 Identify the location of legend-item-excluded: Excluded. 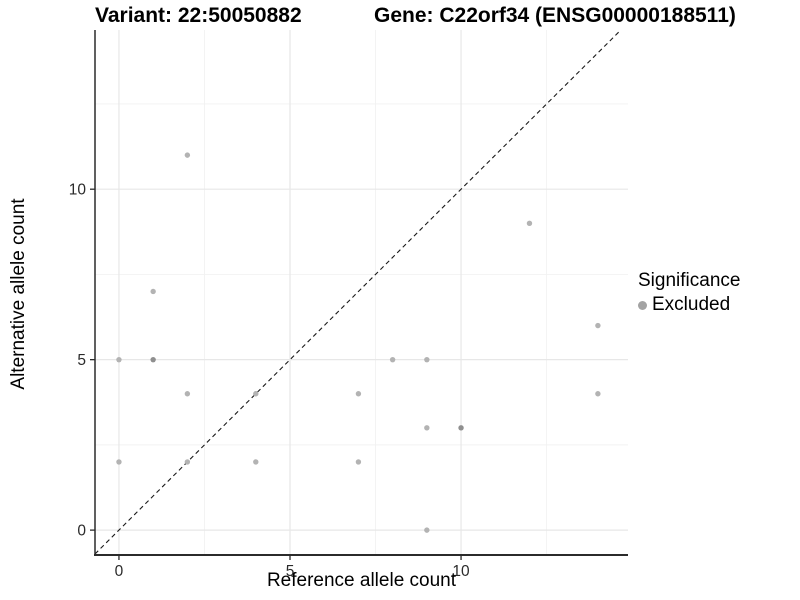
(689, 305).